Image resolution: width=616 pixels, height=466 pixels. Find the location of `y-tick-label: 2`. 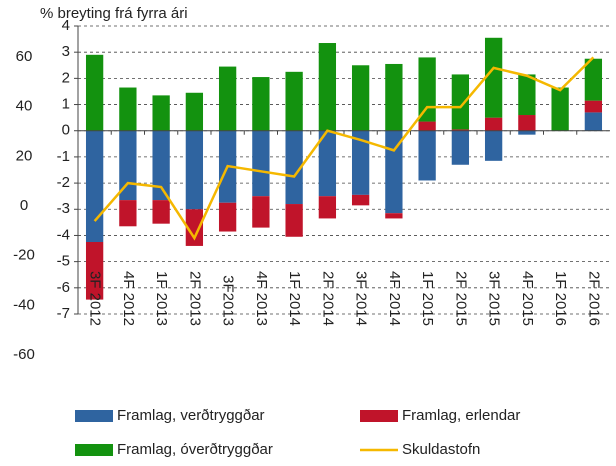

y-tick-label: 2 is located at coordinates (66, 77).